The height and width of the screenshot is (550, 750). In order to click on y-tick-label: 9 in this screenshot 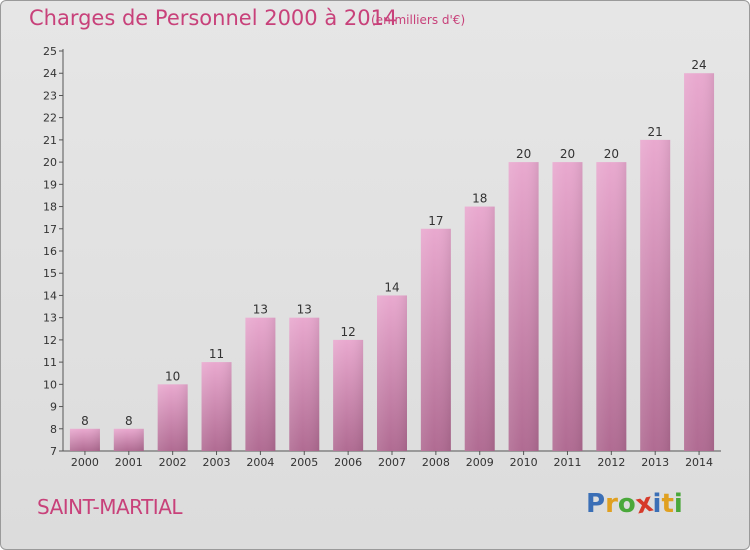, I will do `click(53, 407)`.